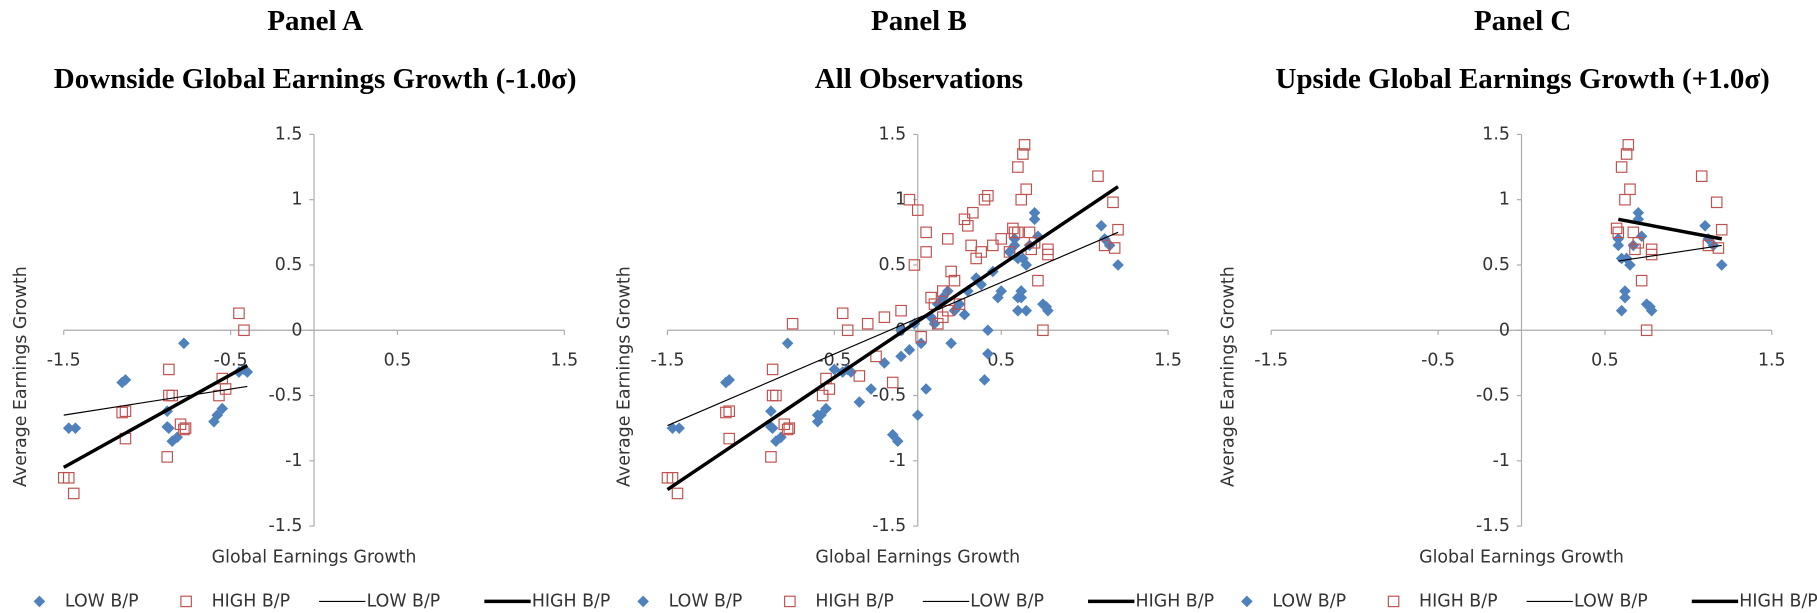 The height and width of the screenshot is (613, 1817). Describe the element at coordinates (286, 526) in the screenshot. I see `y-tick-label: -1.5` at that location.